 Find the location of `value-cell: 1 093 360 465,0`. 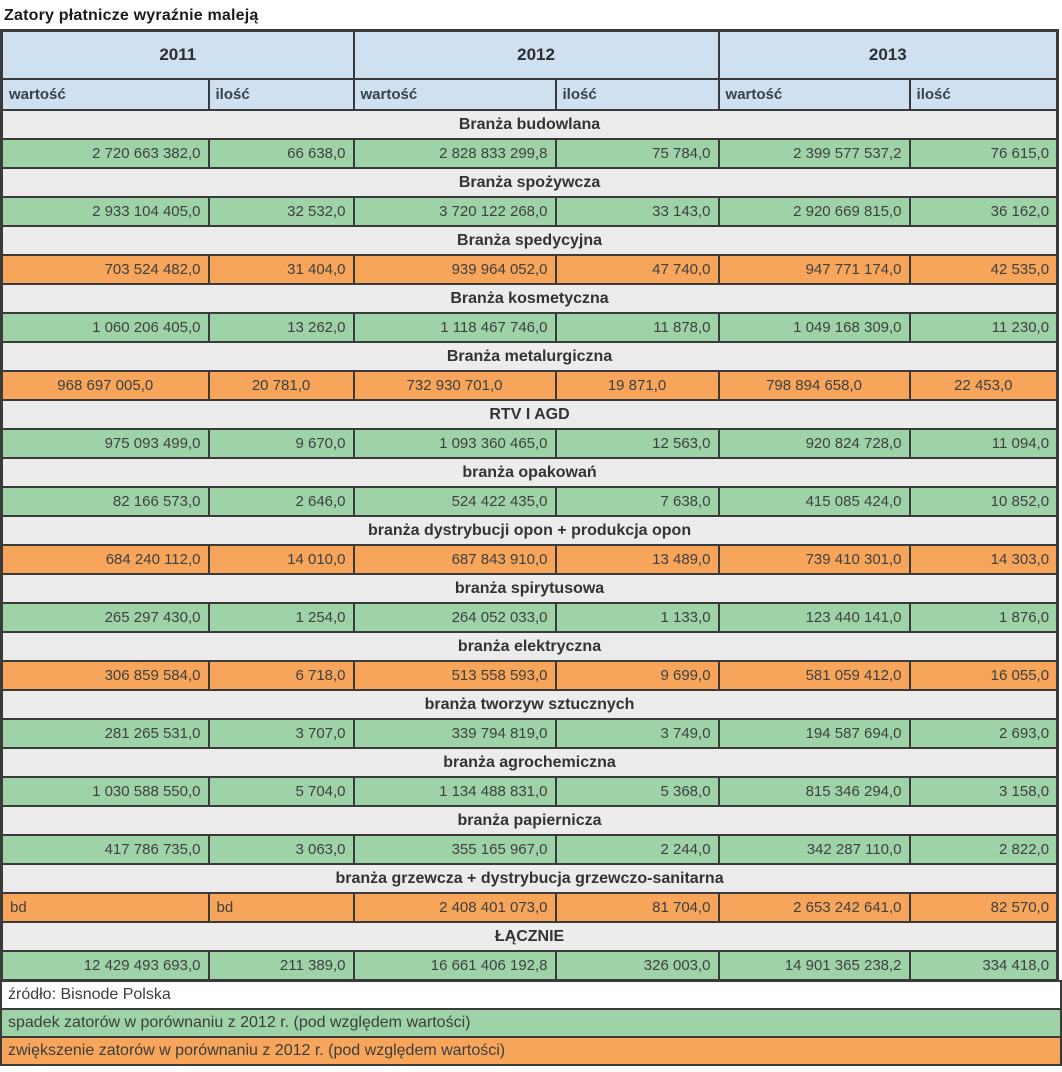

value-cell: 1 093 360 465,0 is located at coordinates (454, 443).